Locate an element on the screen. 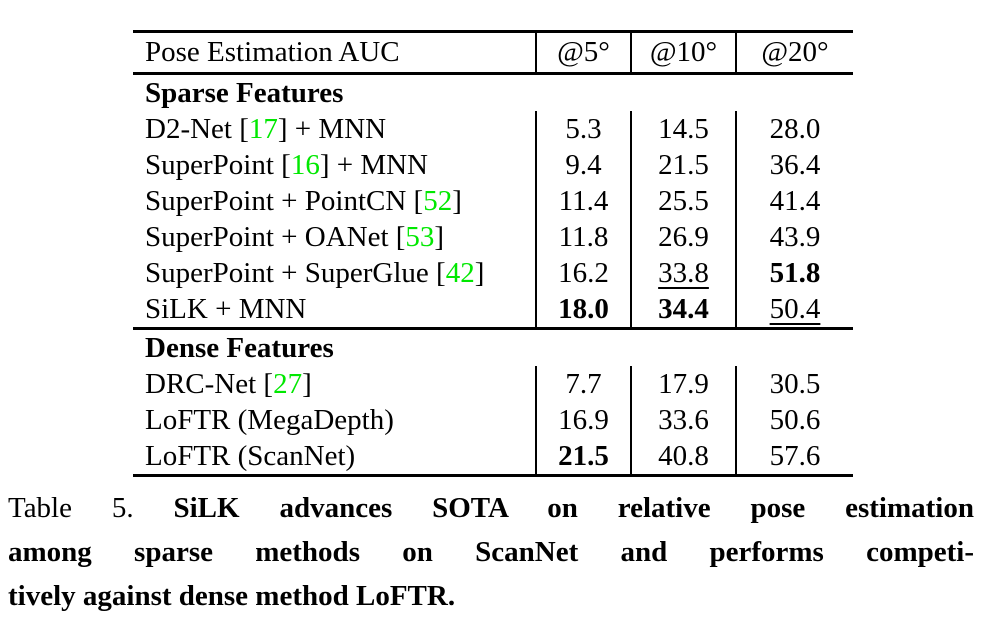  auc-value-cell: 17.9 is located at coordinates (682, 384).